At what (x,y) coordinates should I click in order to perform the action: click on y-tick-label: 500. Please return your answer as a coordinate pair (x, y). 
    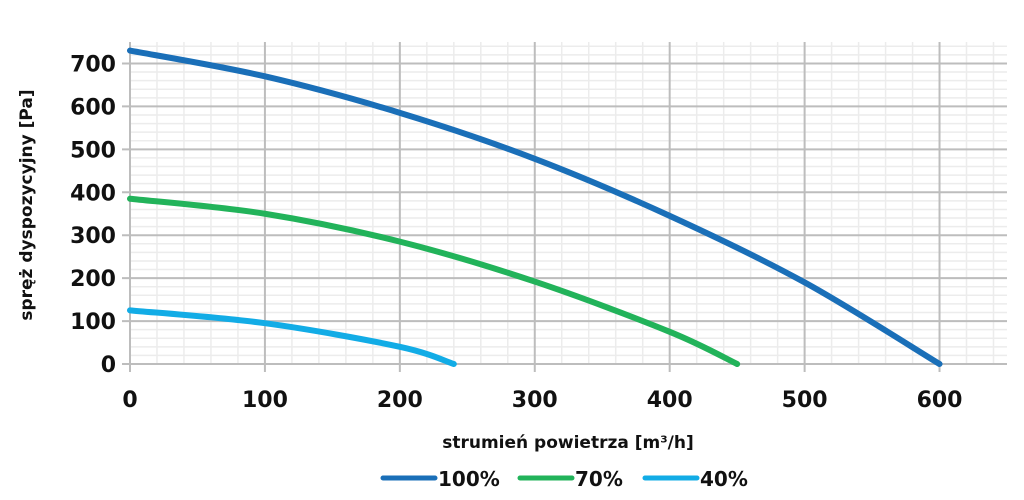
    Looking at the image, I should click on (93, 150).